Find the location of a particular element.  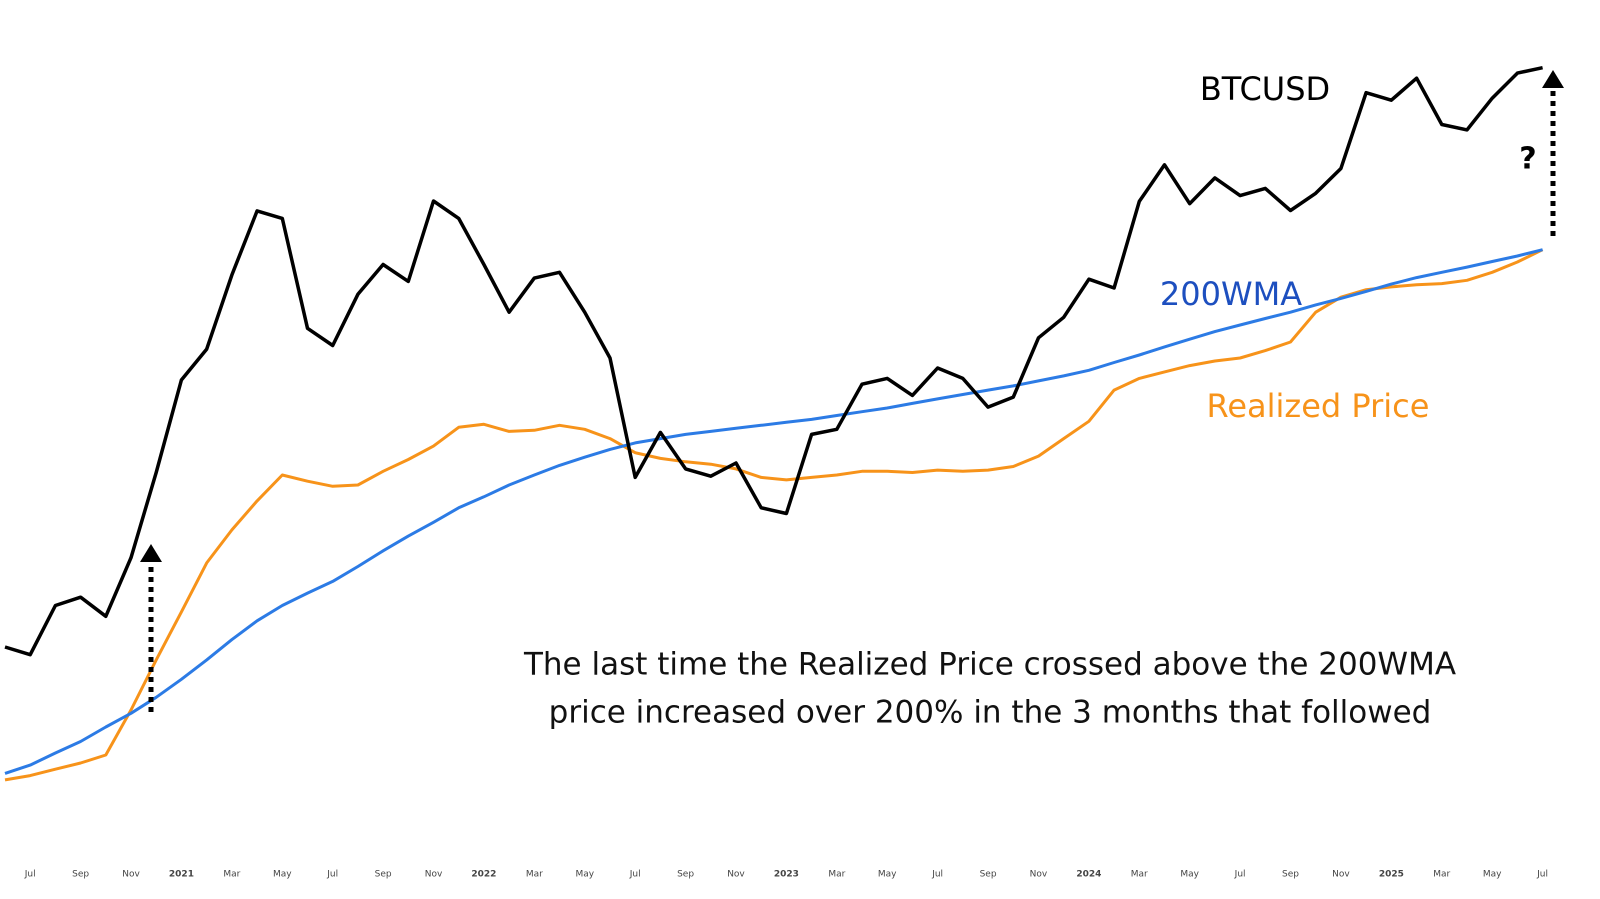

series-label: BTCUSD is located at coordinates (1265, 89).